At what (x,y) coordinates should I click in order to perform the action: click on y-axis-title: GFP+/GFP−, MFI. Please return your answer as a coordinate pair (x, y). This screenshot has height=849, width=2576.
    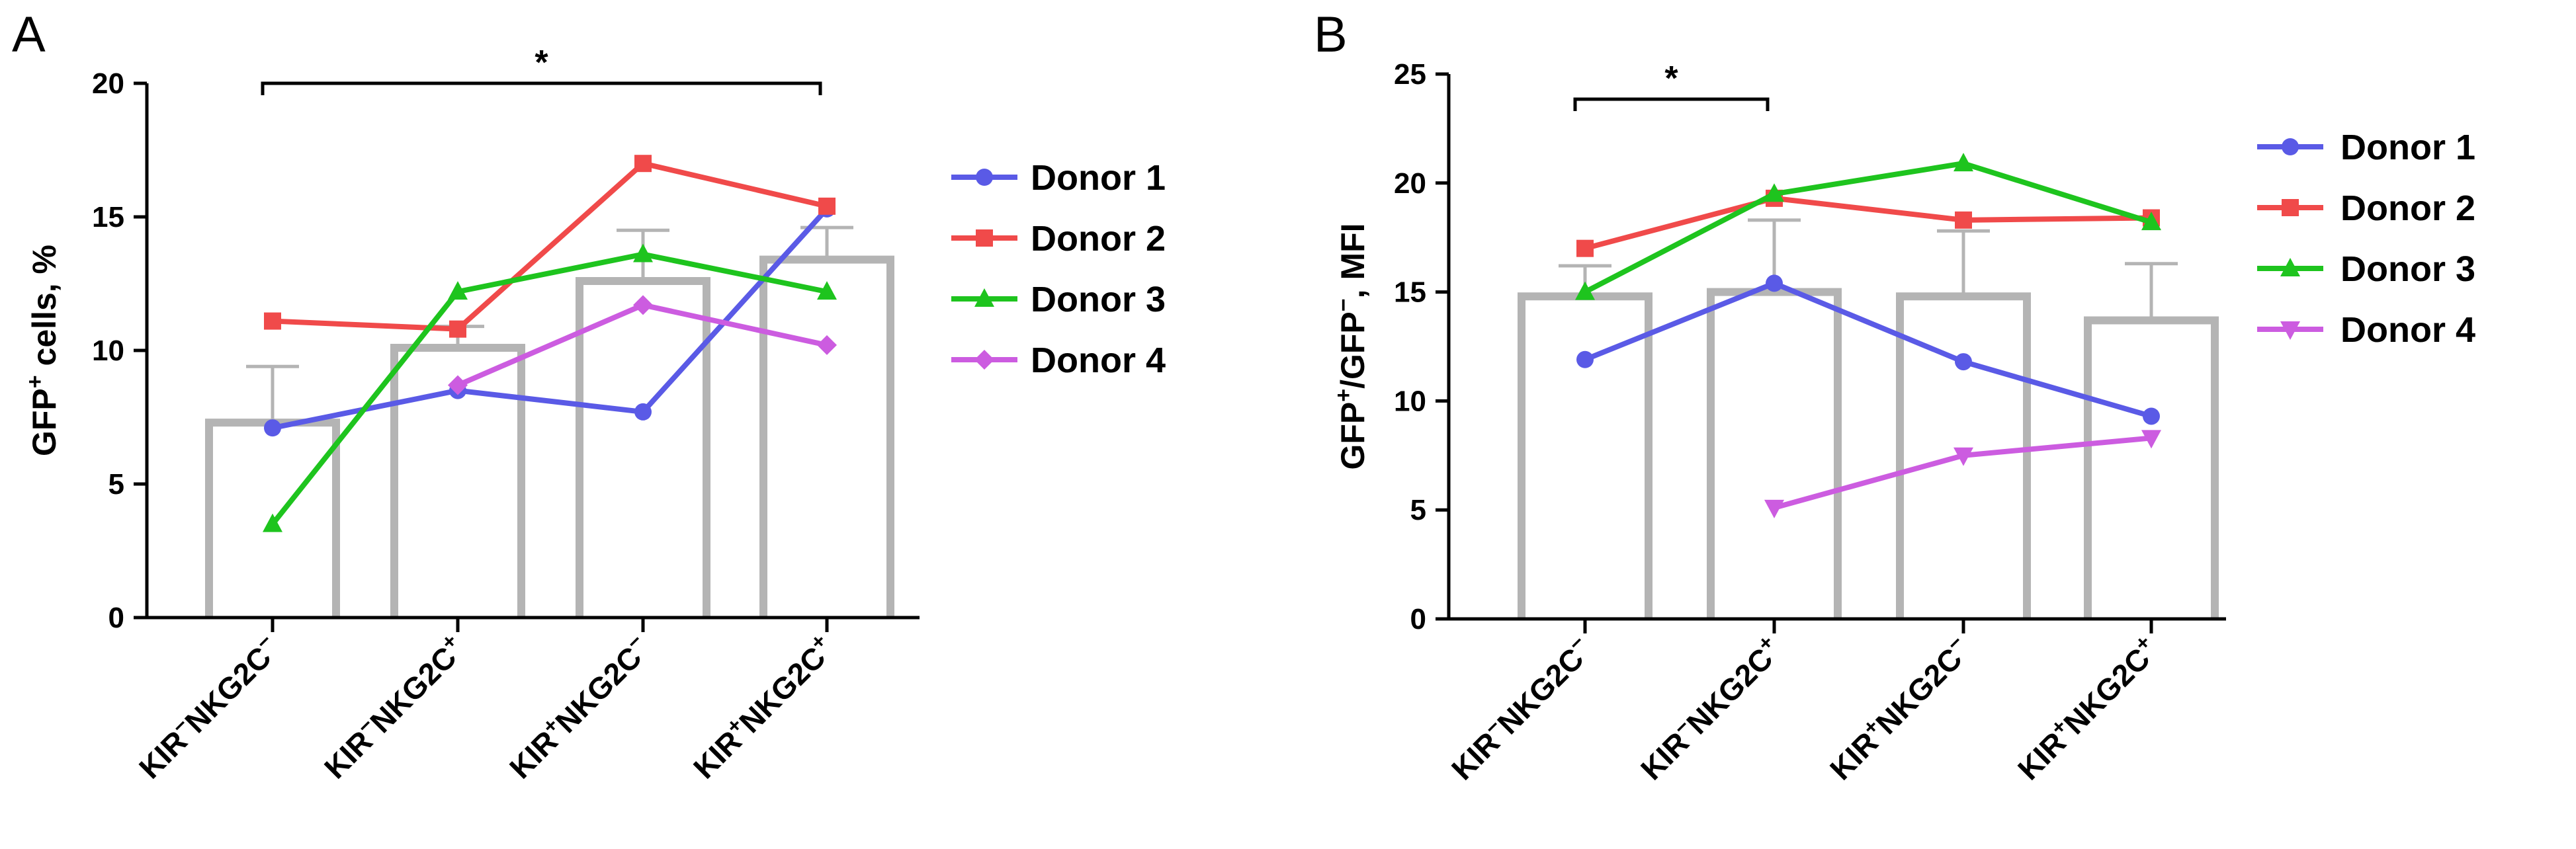
    Looking at the image, I should click on (1351, 346).